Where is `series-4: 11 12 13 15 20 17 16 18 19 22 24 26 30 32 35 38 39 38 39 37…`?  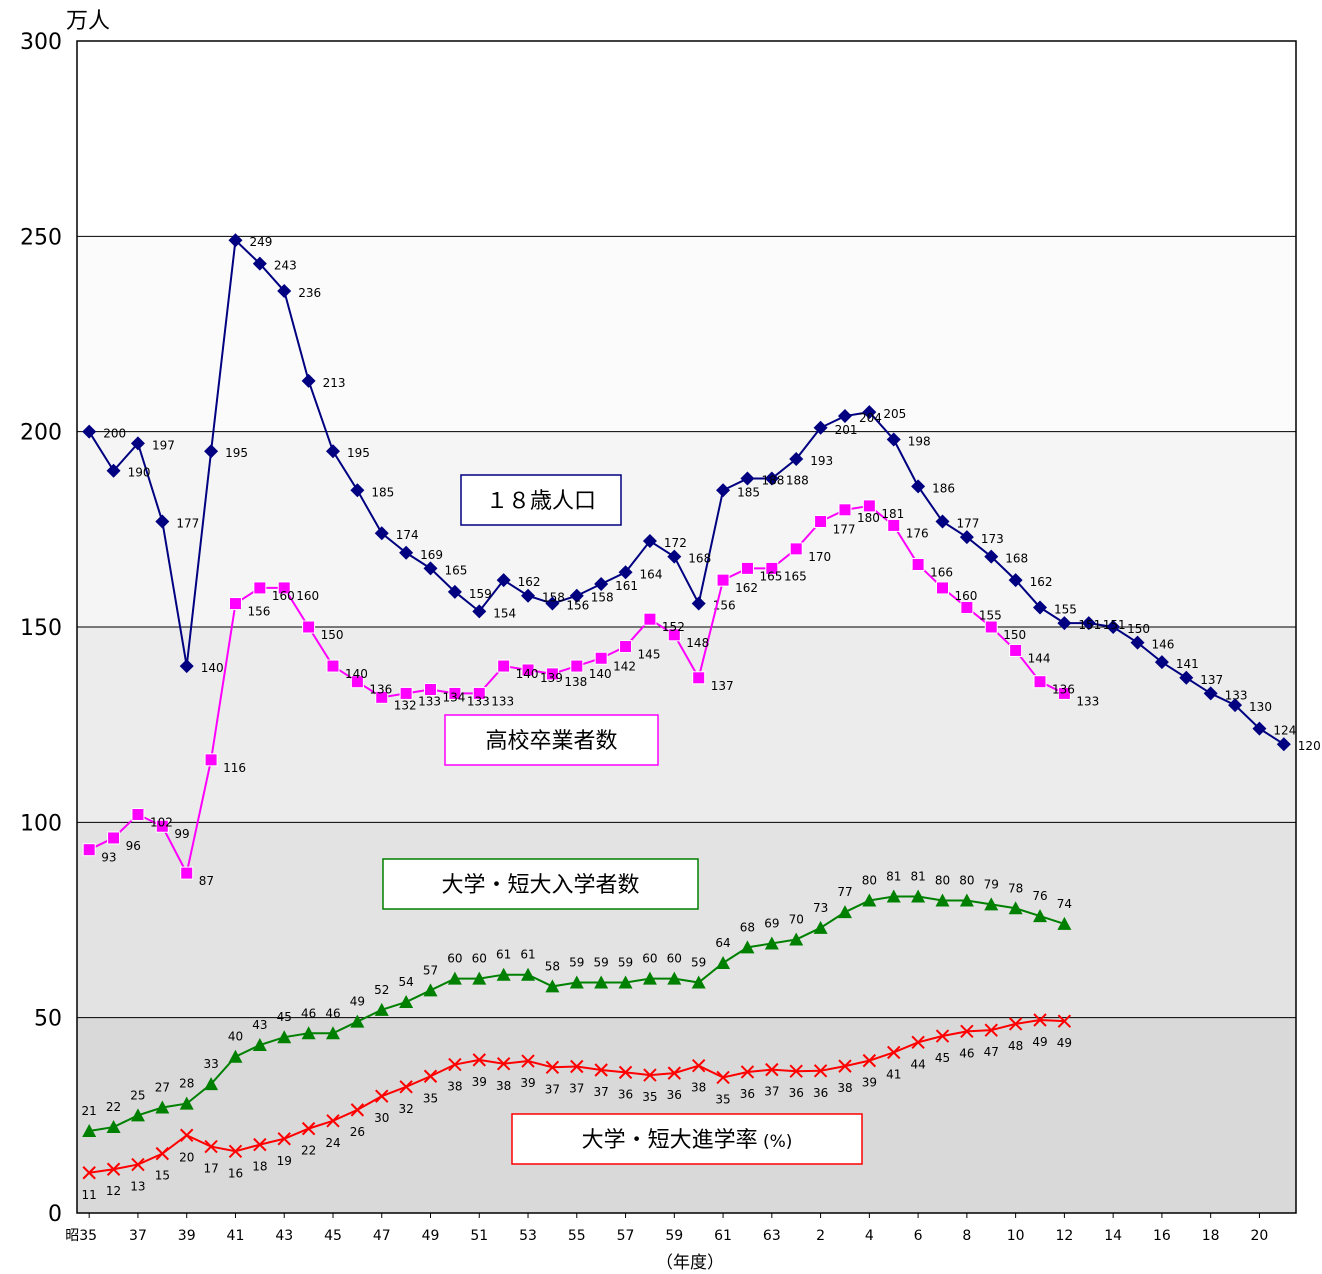 series-4: 11 12 13 15 20 17 16 18 19 22 24 26 30 32 35 38 39 38 39 37… is located at coordinates (577, 1107).